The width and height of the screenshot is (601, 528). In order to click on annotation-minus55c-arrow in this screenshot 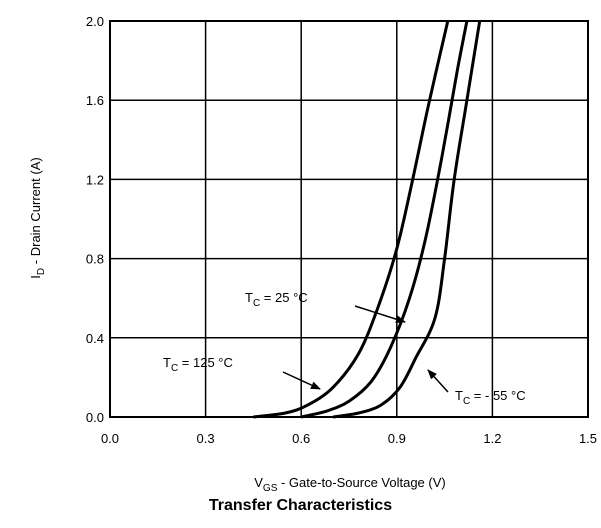, I will do `click(438, 381)`.